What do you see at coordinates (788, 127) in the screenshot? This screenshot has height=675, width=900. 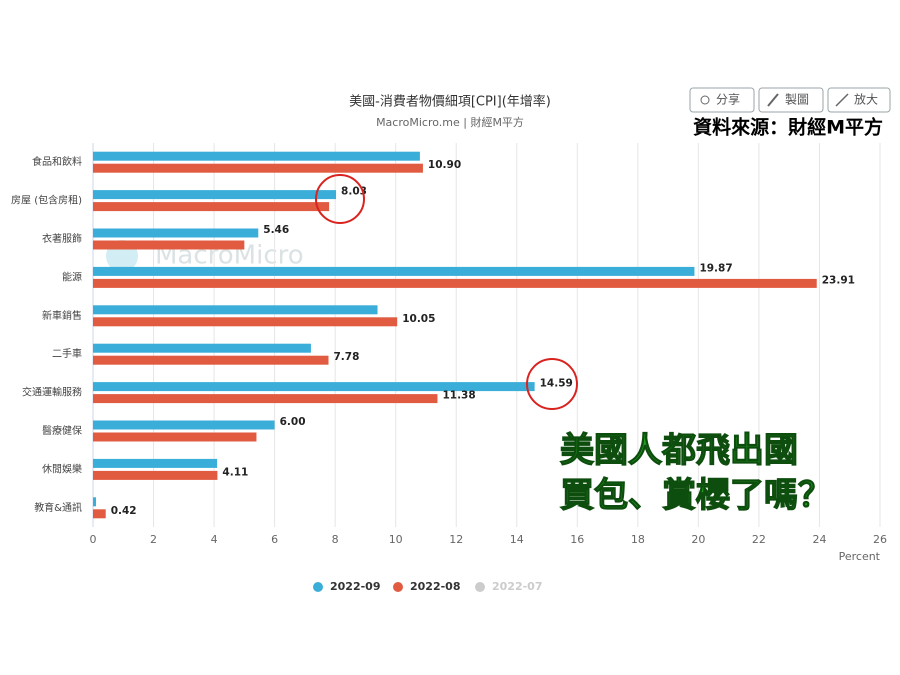 I see `source-note: 資料來源：財經M平方` at bounding box center [788, 127].